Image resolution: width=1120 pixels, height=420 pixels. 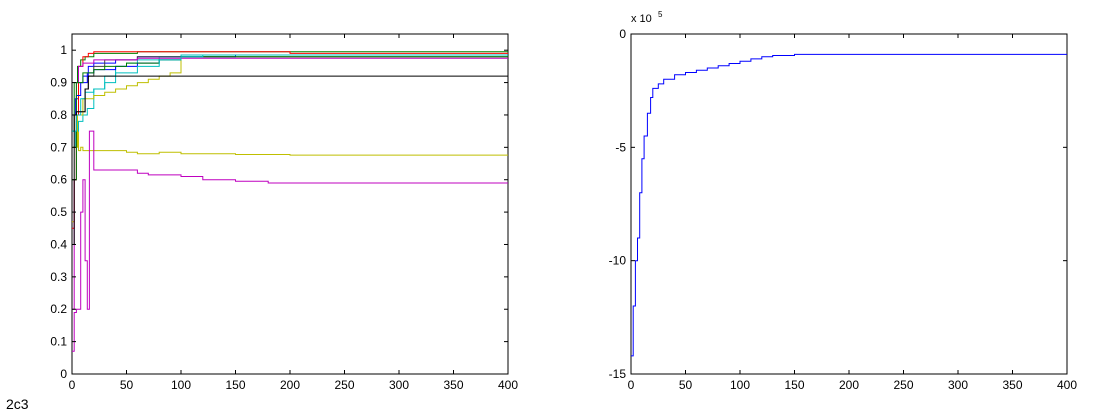 I want to click on y-tick-label: 0.6, so click(x=58, y=180).